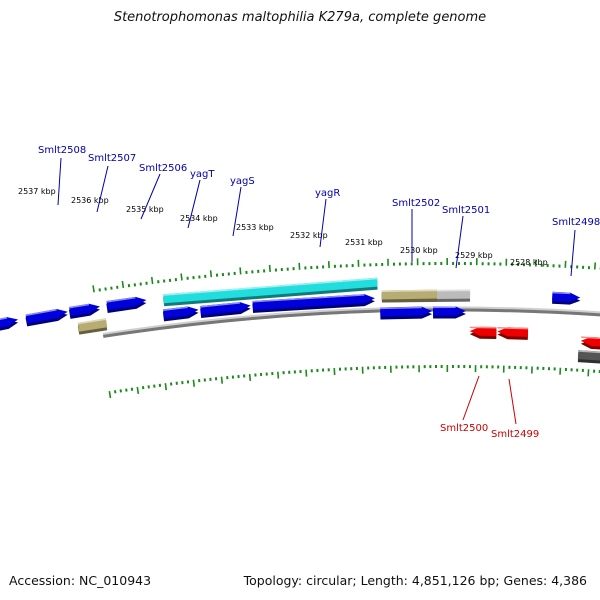 This screenshot has height=600, width=600. Describe the element at coordinates (576, 222) in the screenshot. I see `gene-label-forward: Smlt2498` at that location.